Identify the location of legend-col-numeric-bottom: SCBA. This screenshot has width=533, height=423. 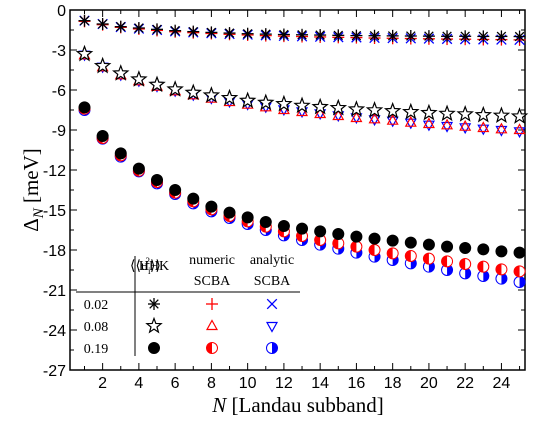
(212, 281).